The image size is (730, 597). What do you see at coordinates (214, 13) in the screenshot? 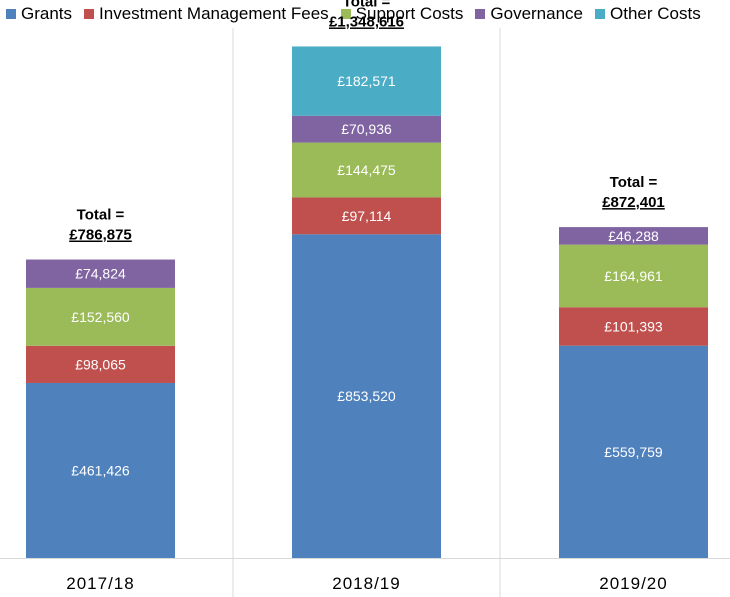
I see `legend-label: Investment Management Fees` at bounding box center [214, 13].